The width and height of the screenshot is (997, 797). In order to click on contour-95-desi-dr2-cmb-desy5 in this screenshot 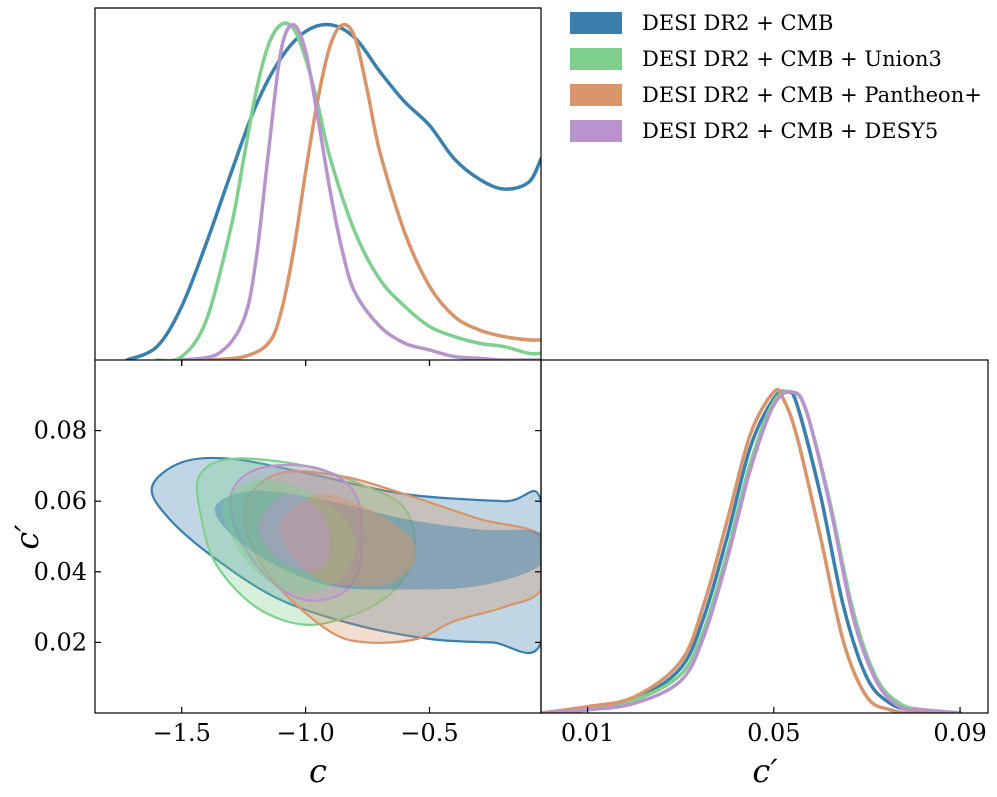, I will do `click(296, 532)`.